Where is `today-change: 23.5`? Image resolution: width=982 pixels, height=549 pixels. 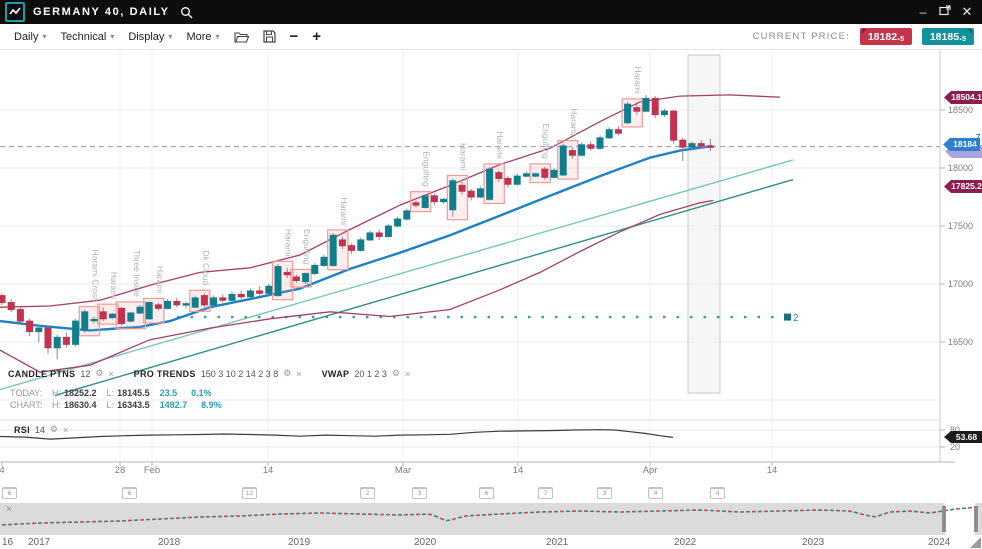
today-change: 23.5 is located at coordinates (168, 393).